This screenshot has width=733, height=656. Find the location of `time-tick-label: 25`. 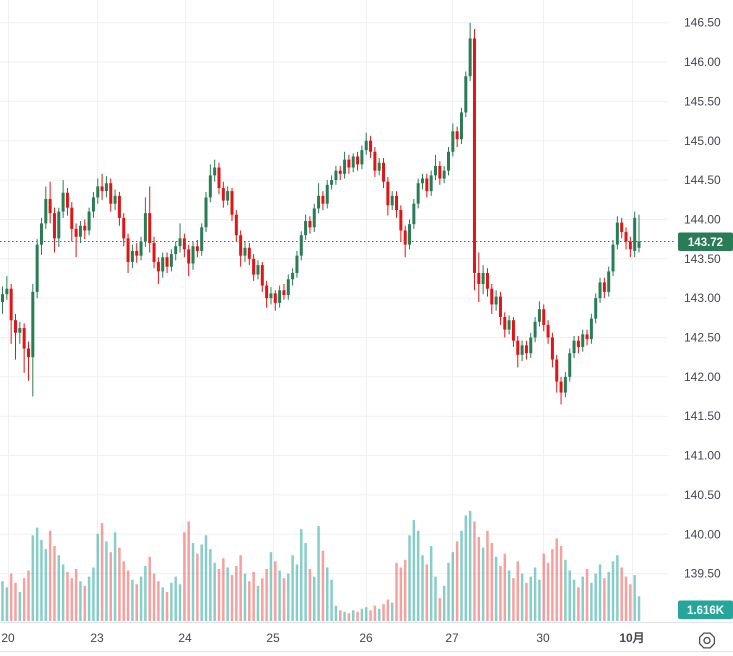

time-tick-label: 25 is located at coordinates (273, 638).